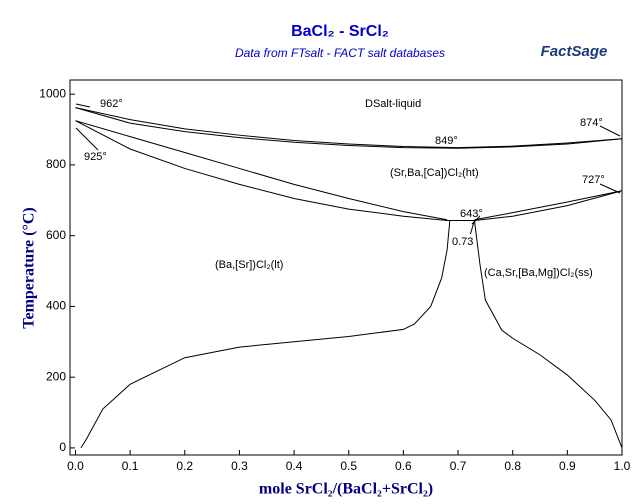 Image resolution: width=640 pixels, height=504 pixels. What do you see at coordinates (56, 164) in the screenshot?
I see `y-tick-label: 800` at bounding box center [56, 164].